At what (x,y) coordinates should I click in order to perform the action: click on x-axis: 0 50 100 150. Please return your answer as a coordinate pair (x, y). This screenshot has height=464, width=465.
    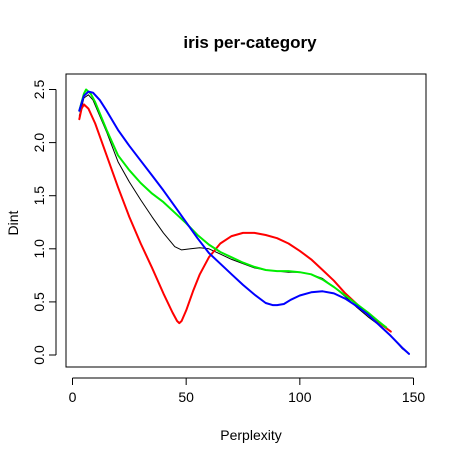
    Looking at the image, I should click on (247, 391).